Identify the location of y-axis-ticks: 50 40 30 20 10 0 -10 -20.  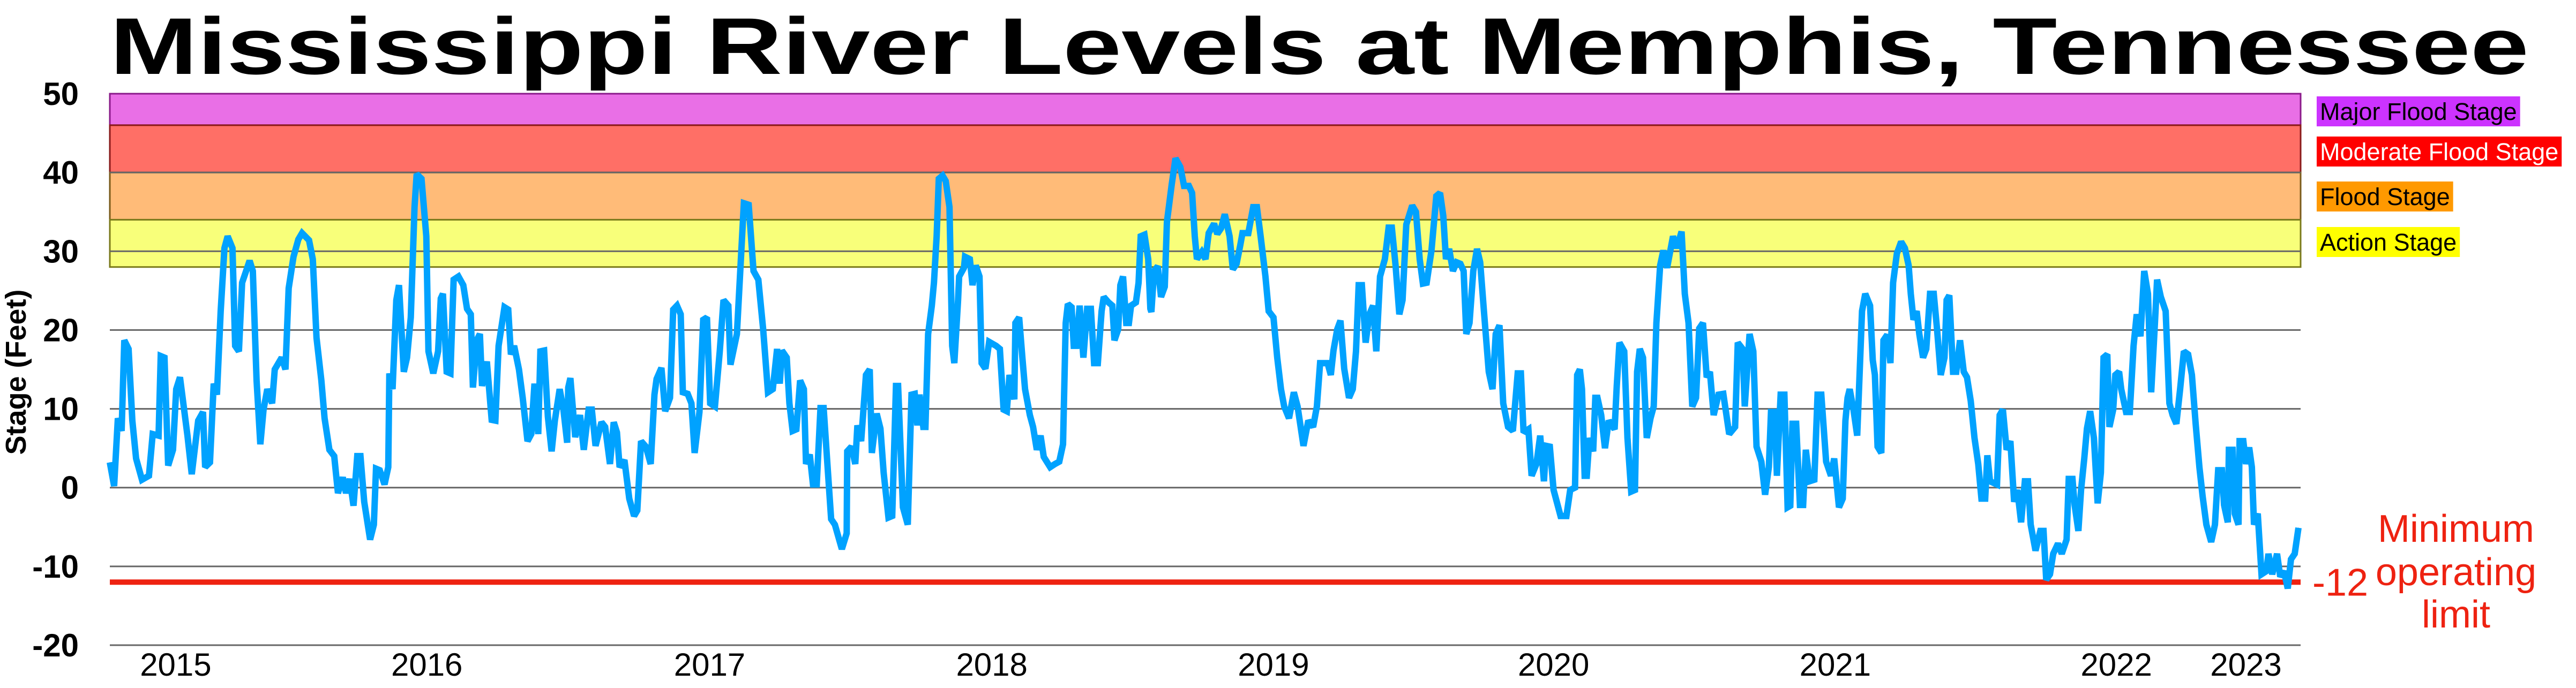
(55, 369).